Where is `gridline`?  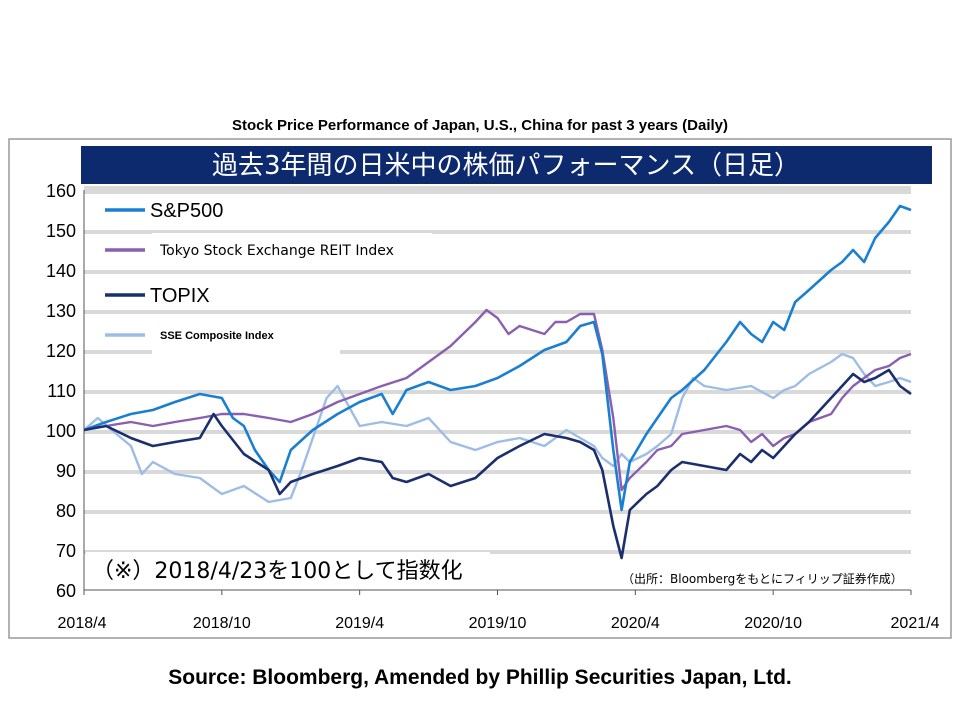 gridline is located at coordinates (497, 190).